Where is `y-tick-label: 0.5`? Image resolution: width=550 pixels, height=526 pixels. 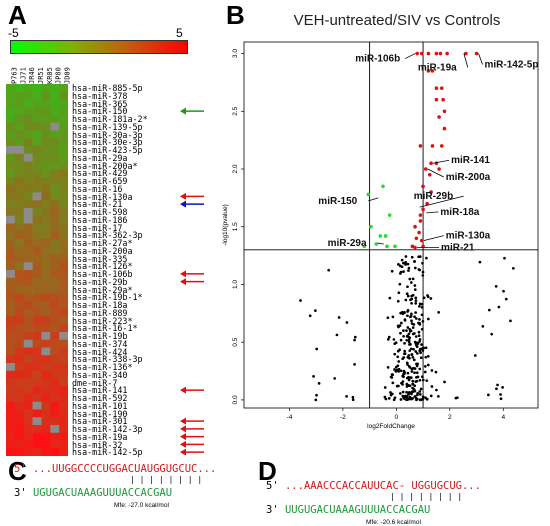
y-tick-label: 0.5 is located at coordinates (235, 341).